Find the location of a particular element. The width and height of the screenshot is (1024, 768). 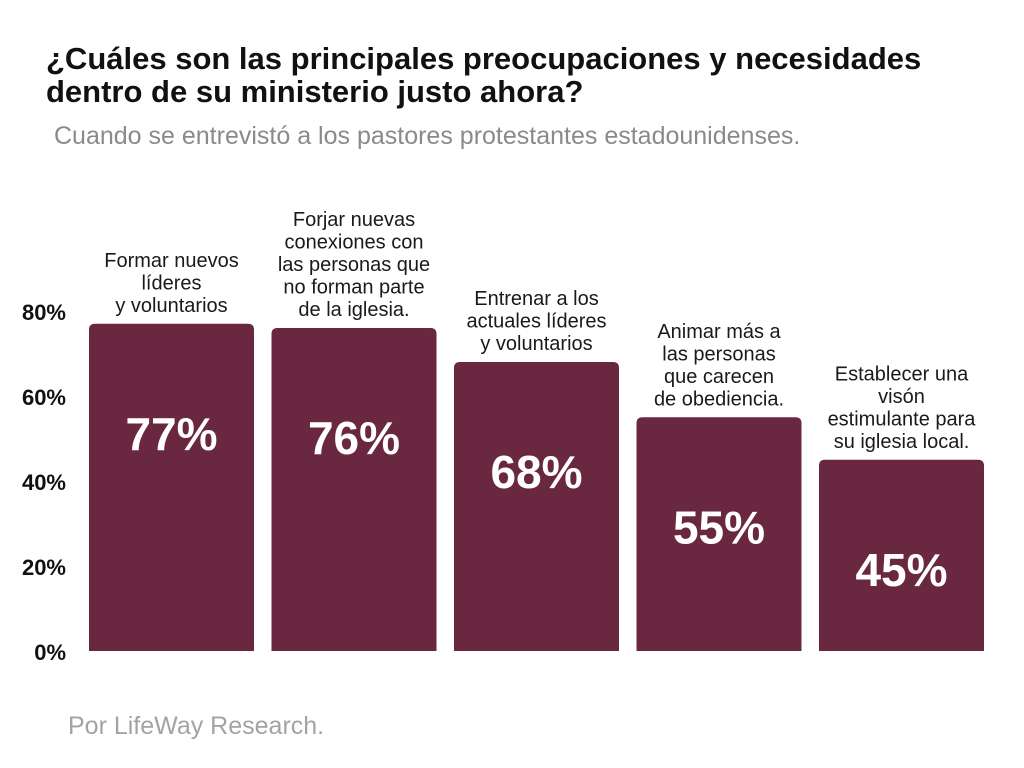

y-tick-label: 60% is located at coordinates (44, 397).